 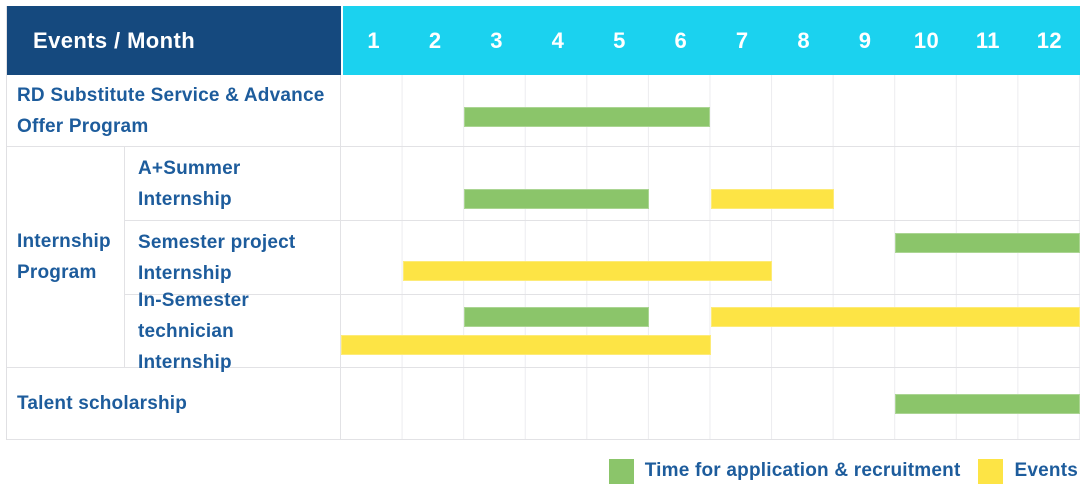 I want to click on month-label-10: 10, so click(x=926, y=40).